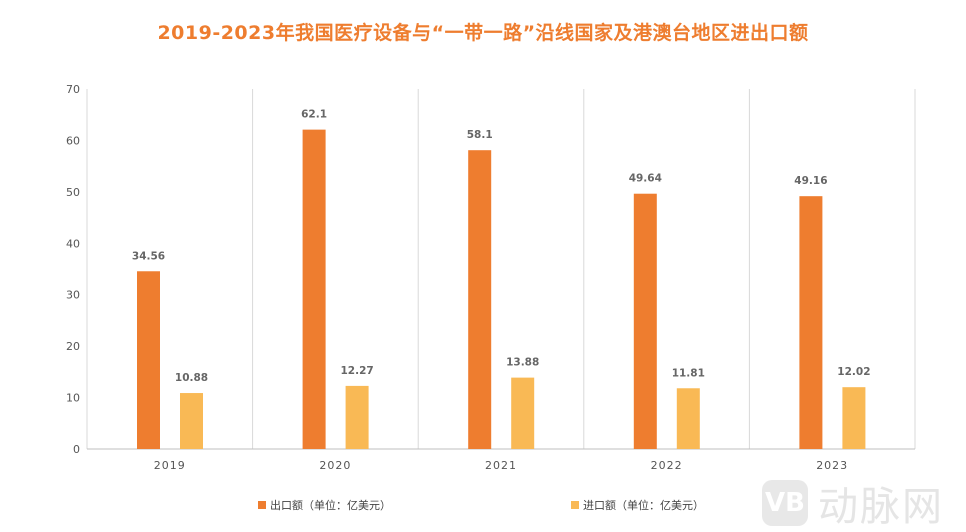 The width and height of the screenshot is (966, 532). Describe the element at coordinates (335, 465) in the screenshot. I see `x-tick-label: 2020` at that location.